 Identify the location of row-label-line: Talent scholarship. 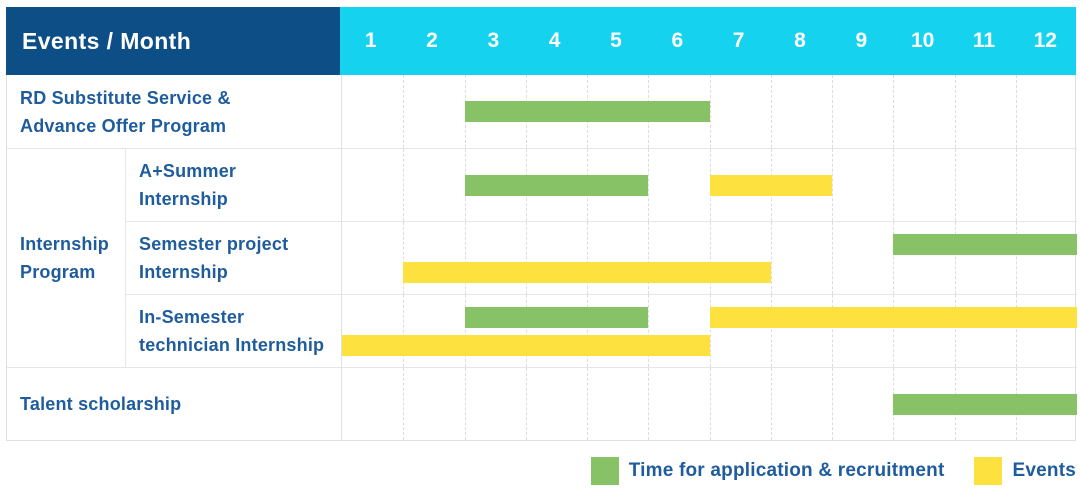
(101, 404).